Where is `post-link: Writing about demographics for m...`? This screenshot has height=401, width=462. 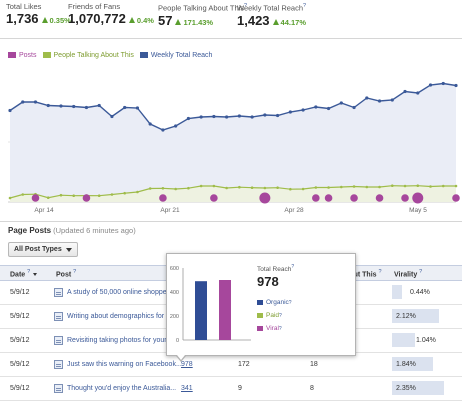 post-link: Writing about demographics for m... is located at coordinates (122, 316).